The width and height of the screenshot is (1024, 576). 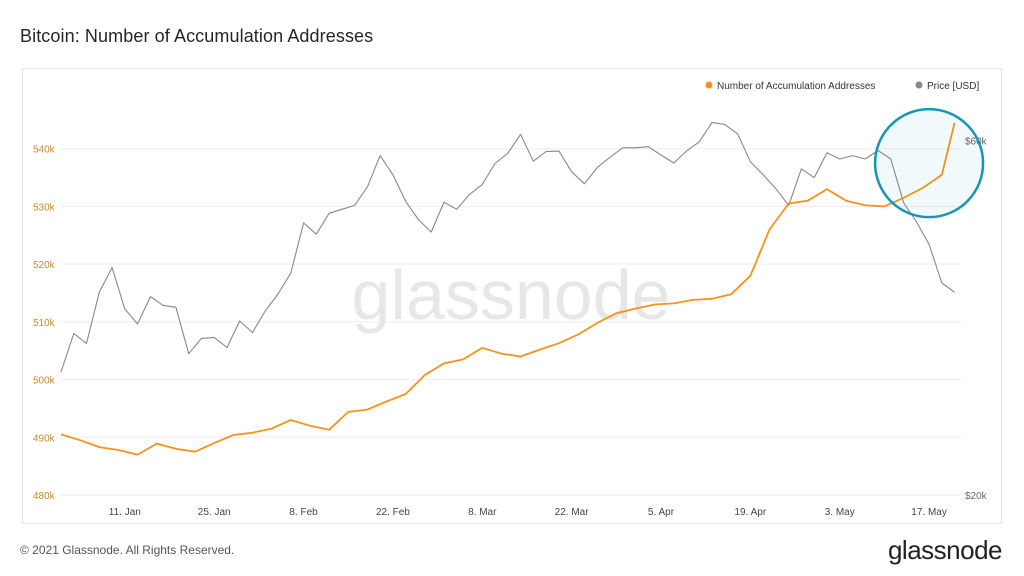 I want to click on x-tick-label: 11. Jan, so click(x=125, y=512).